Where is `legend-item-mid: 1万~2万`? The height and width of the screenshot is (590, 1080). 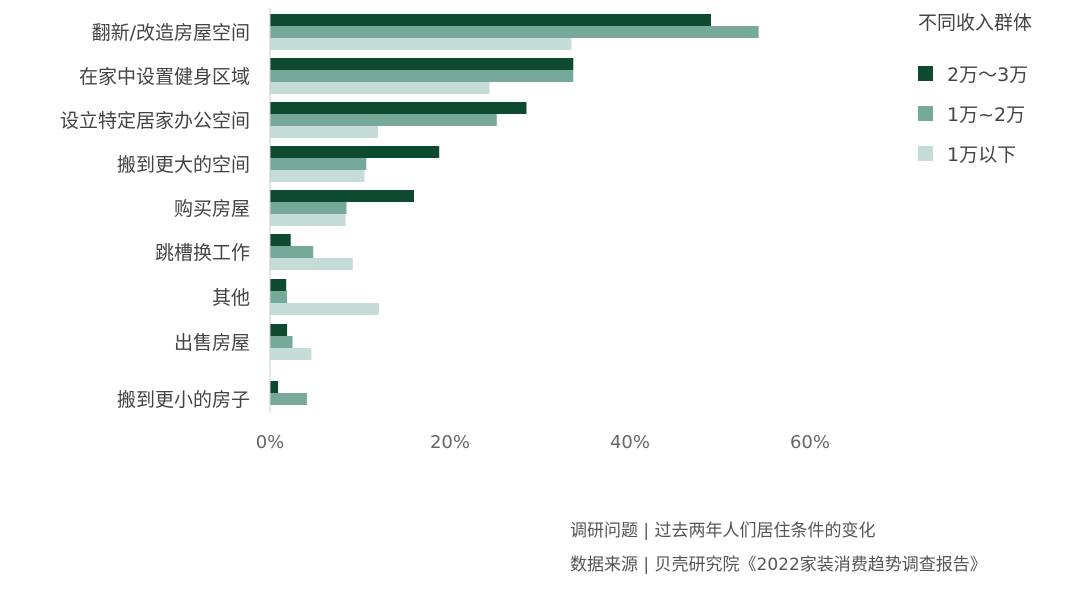
legend-item-mid: 1万~2万 is located at coordinates (975, 113).